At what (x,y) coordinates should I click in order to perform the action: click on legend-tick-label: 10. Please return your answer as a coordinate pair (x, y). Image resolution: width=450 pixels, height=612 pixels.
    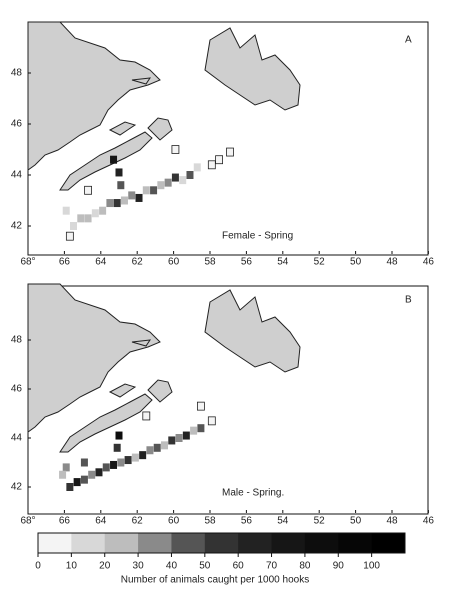
    Looking at the image, I should click on (72, 566).